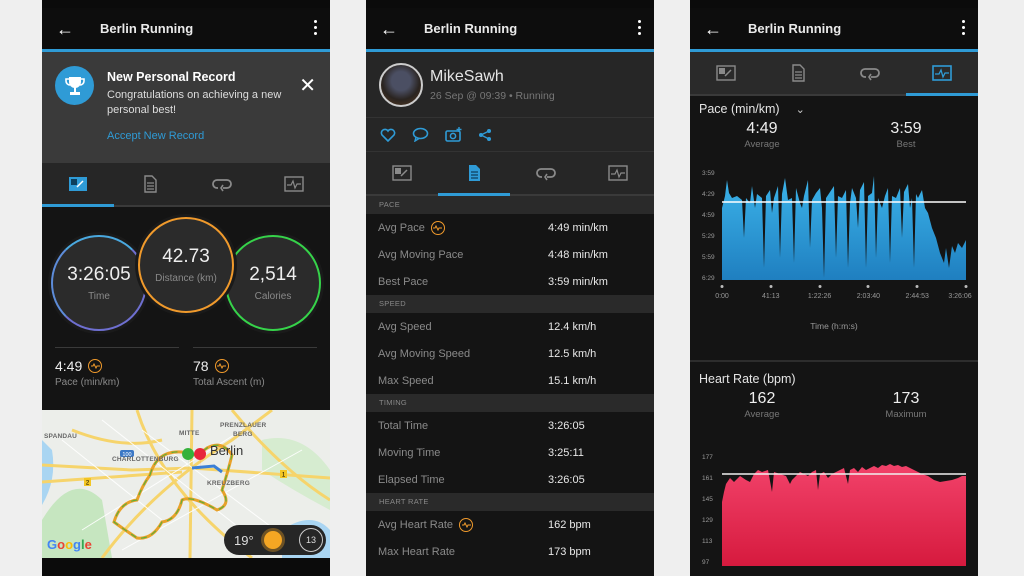 Image resolution: width=1024 pixels, height=576 pixels. I want to click on chevron-down-icon: ⌄, so click(800, 109).